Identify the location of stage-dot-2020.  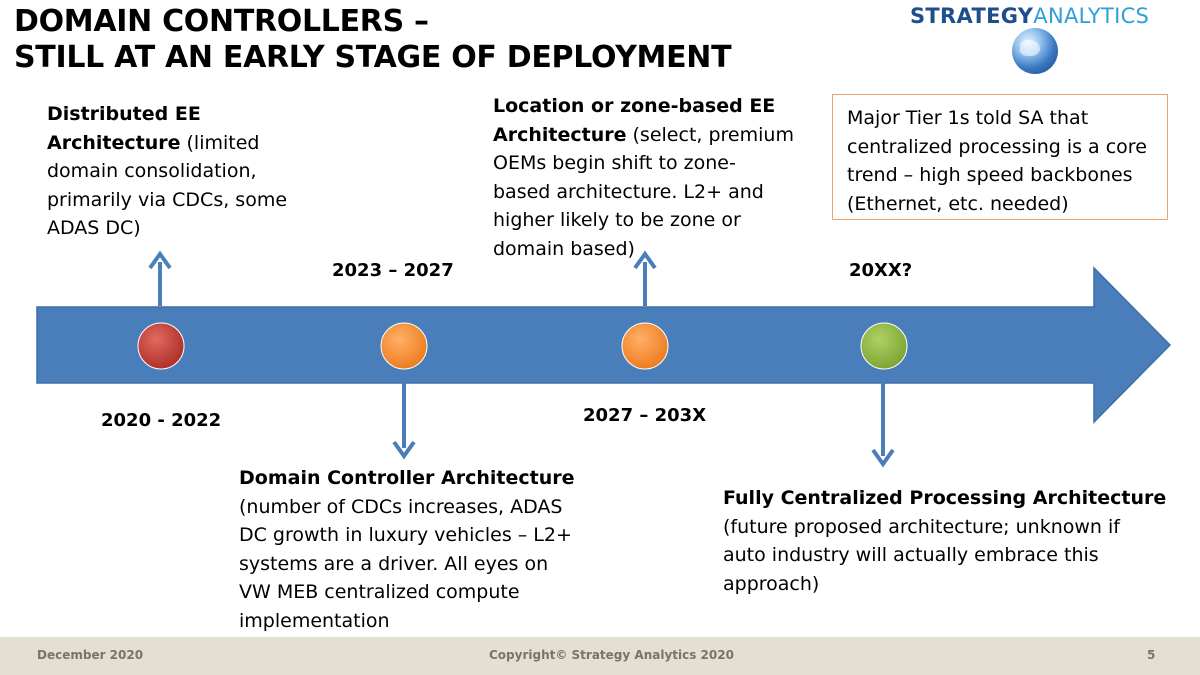
(161, 346).